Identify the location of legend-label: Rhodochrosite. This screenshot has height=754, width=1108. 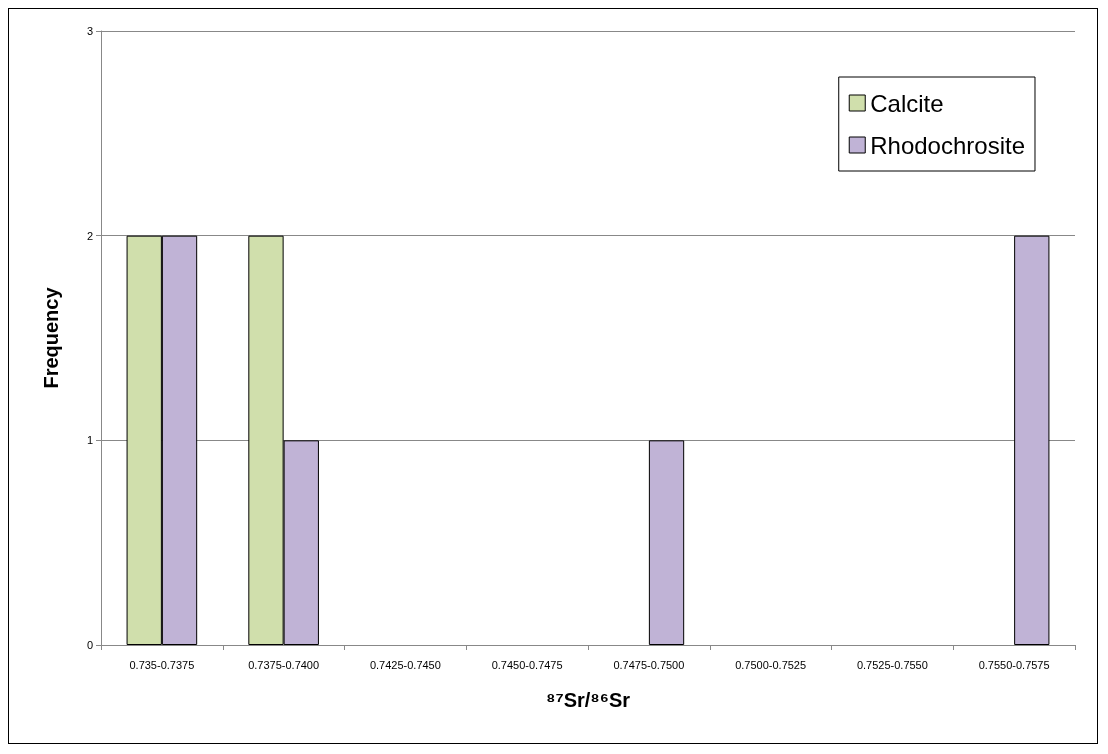
(948, 145).